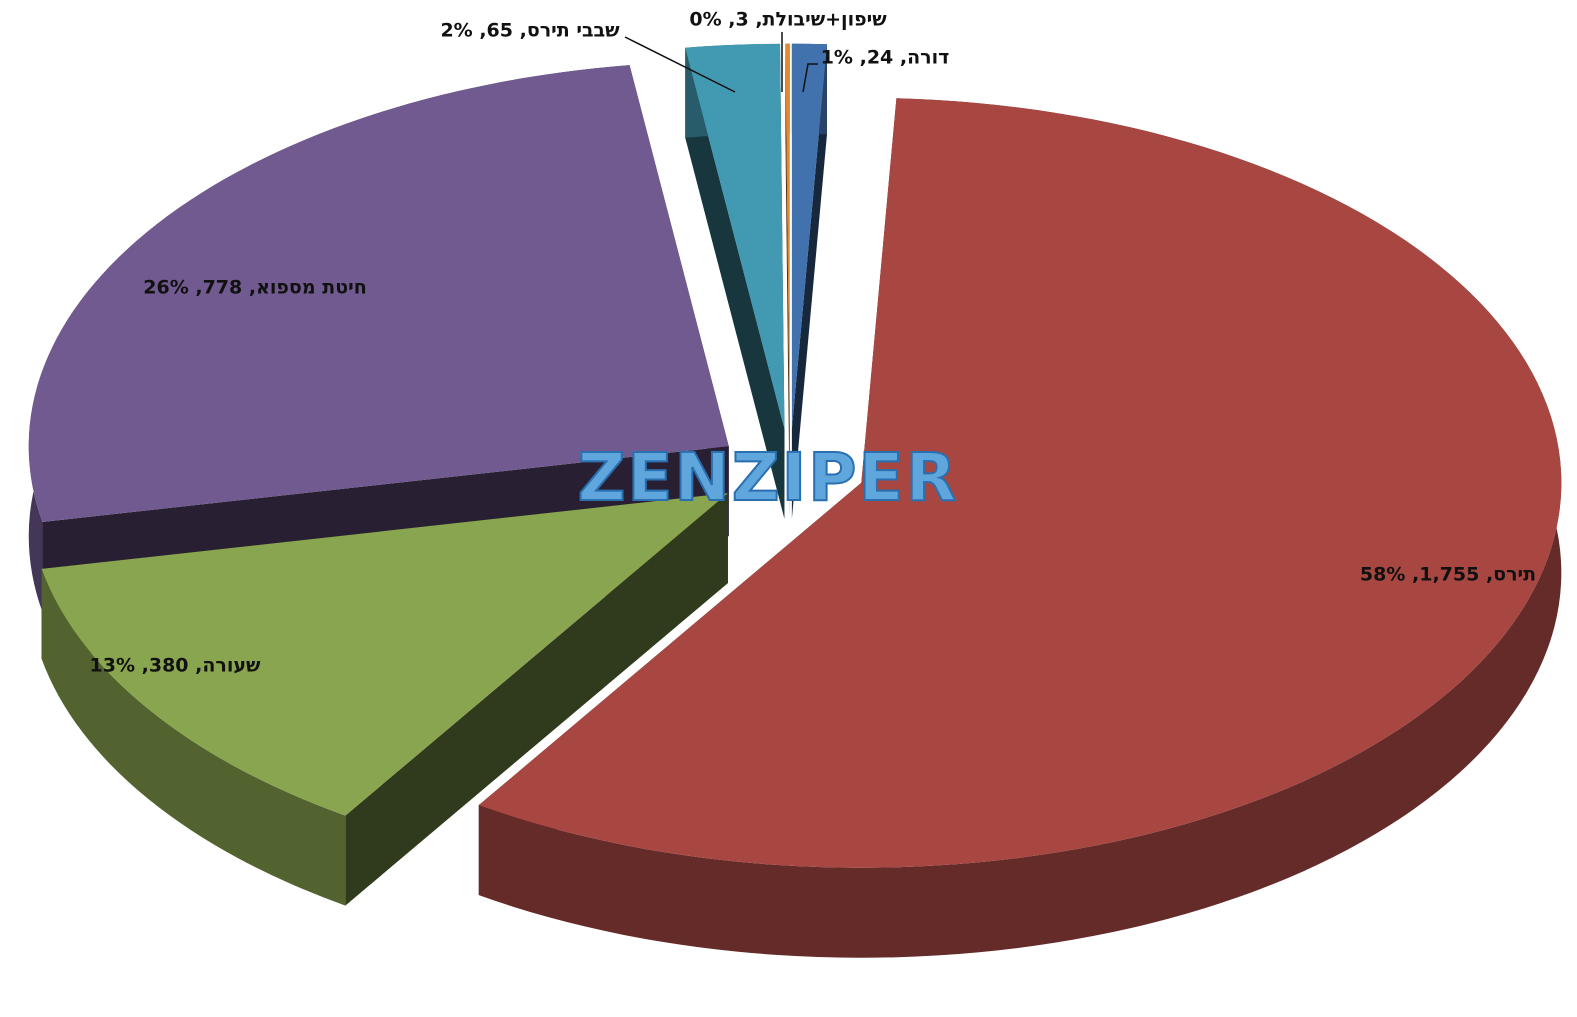  I want to click on watermark: ZENZIPER, so click(768, 477).